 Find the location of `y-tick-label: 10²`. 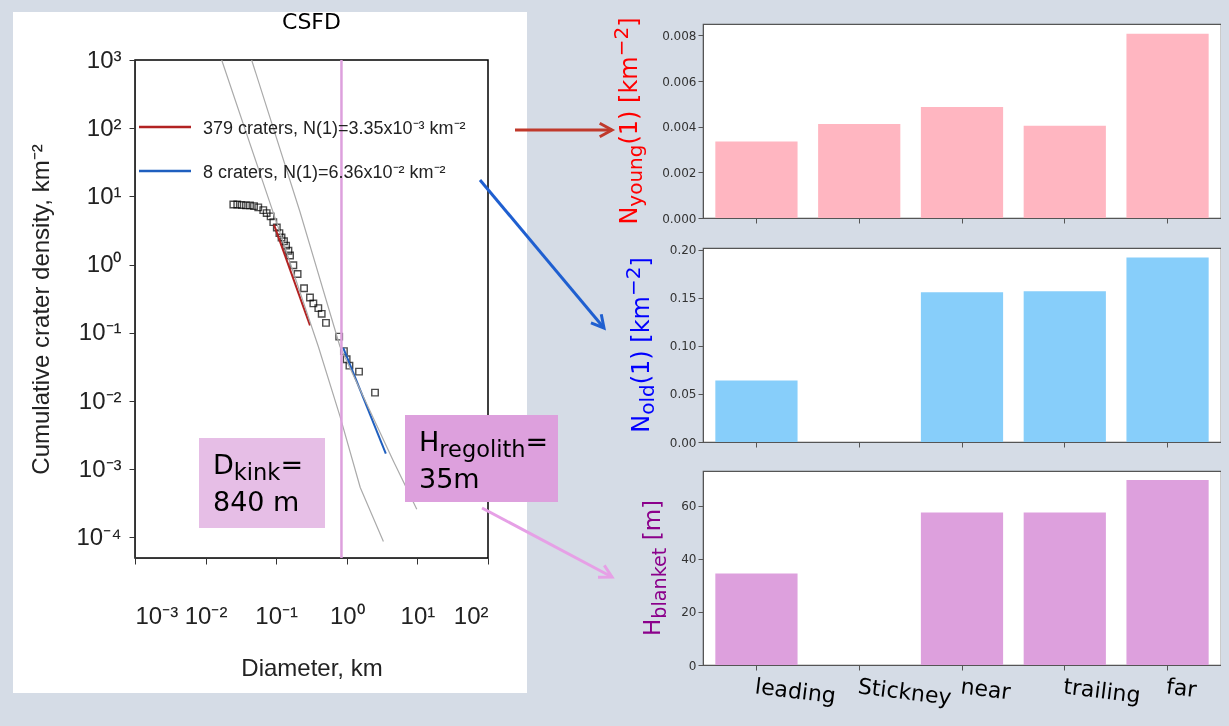

y-tick-label: 10² is located at coordinates (104, 127).